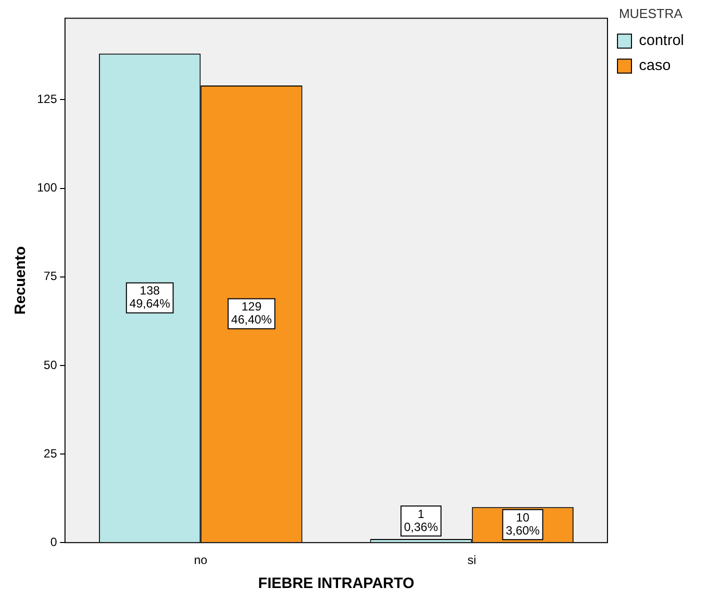  I want to click on x-tick-label: si, so click(472, 560).